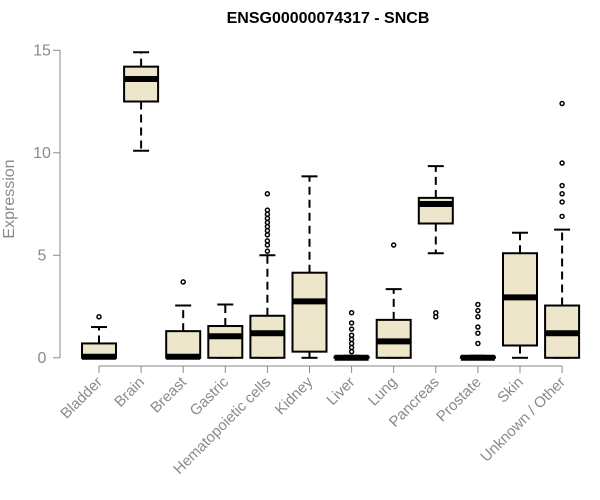  Describe the element at coordinates (459, 400) in the screenshot. I see `x-tick-label: Prostate` at that location.